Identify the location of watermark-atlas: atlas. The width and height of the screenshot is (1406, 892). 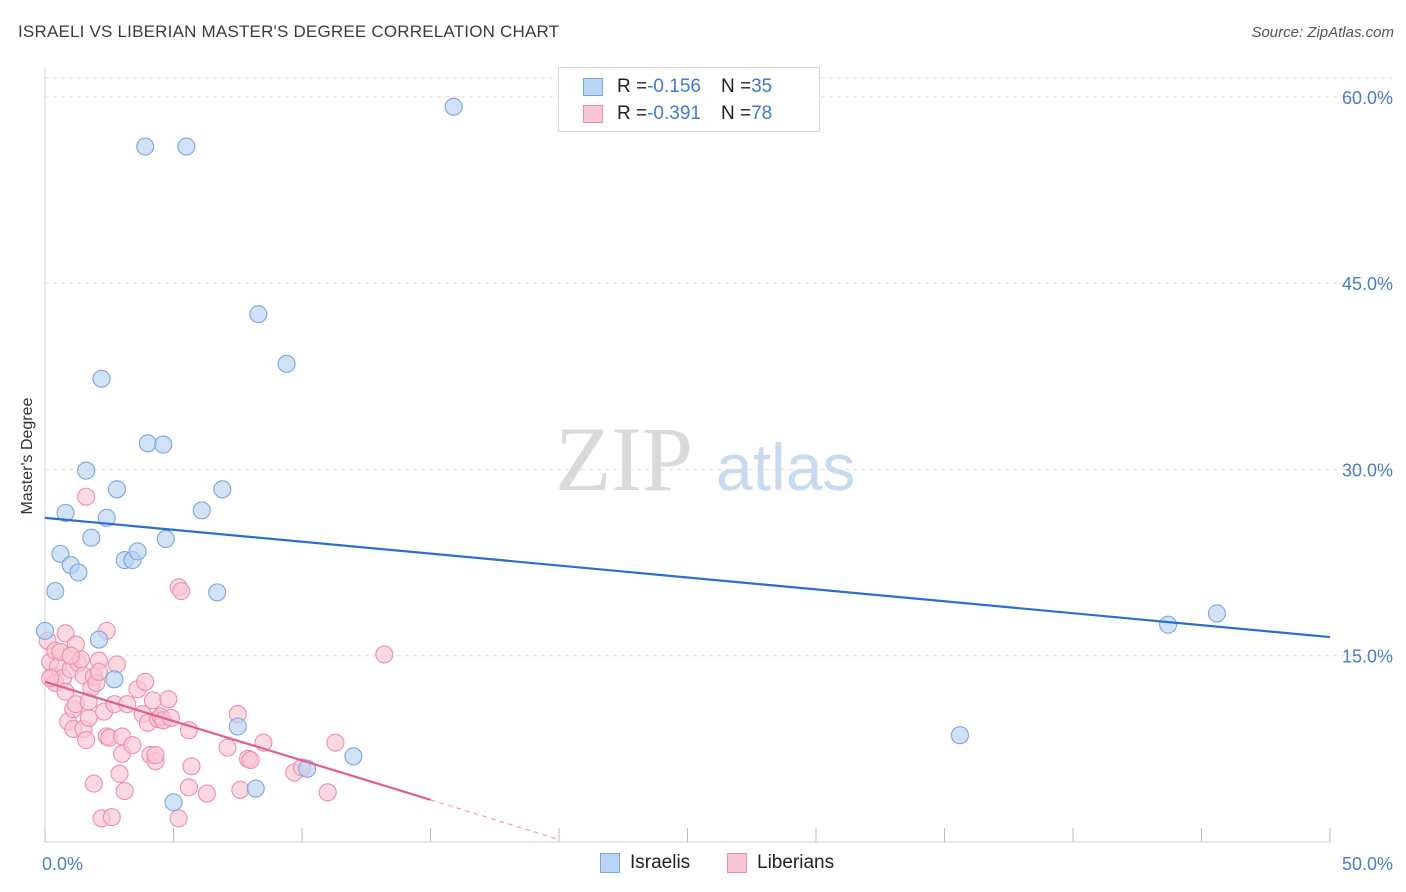
(785, 467).